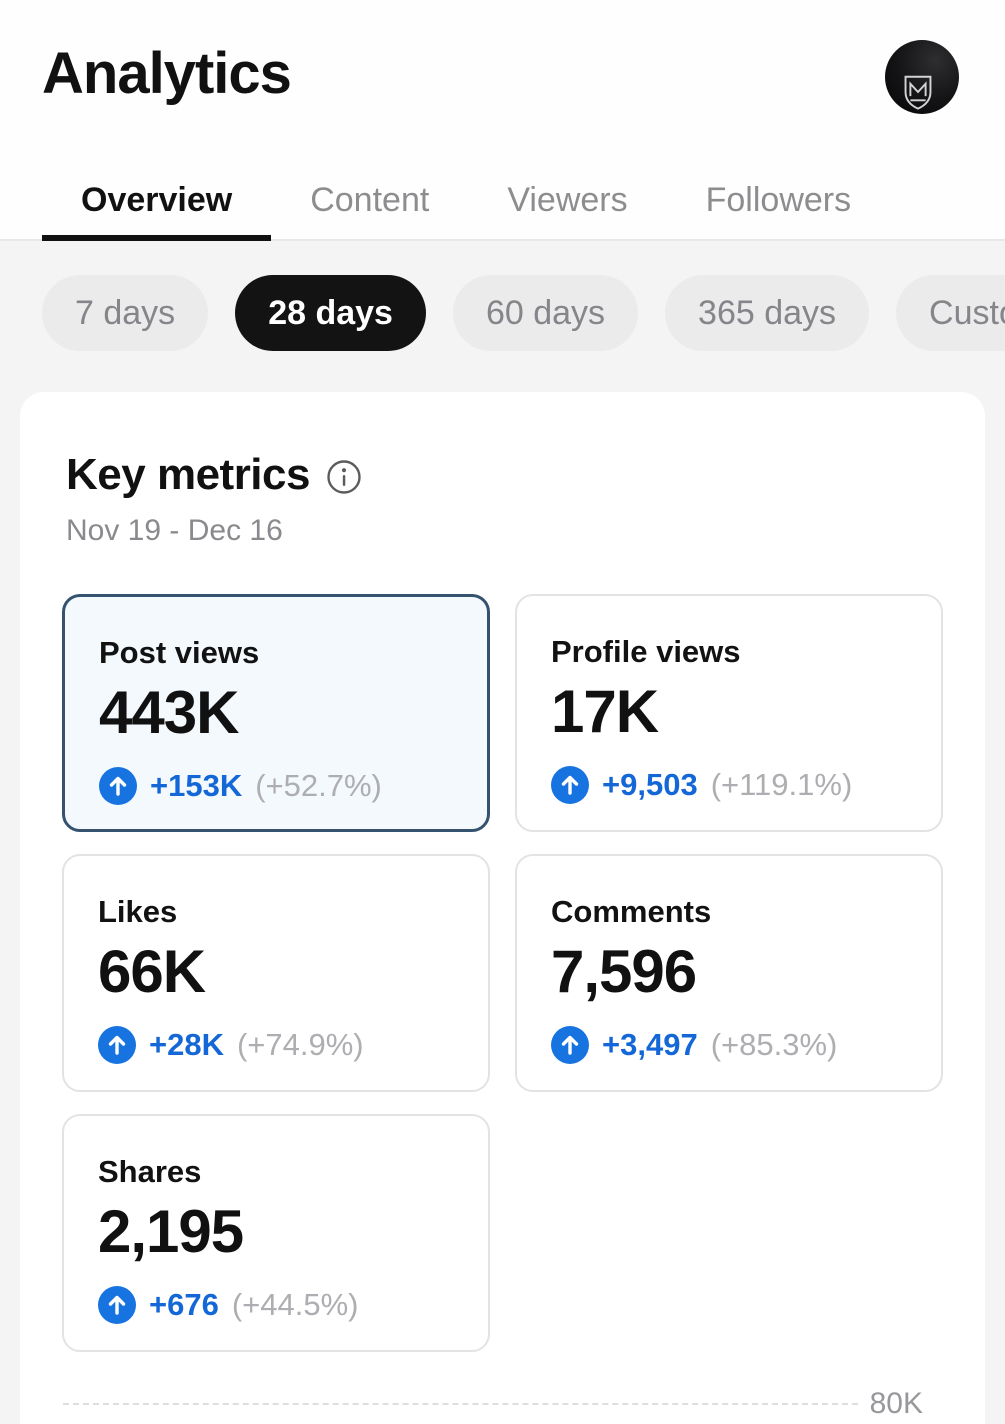 Image resolution: width=1005 pixels, height=1424 pixels. What do you see at coordinates (767, 313) in the screenshot?
I see `range-pill-365-days: 365 days` at bounding box center [767, 313].